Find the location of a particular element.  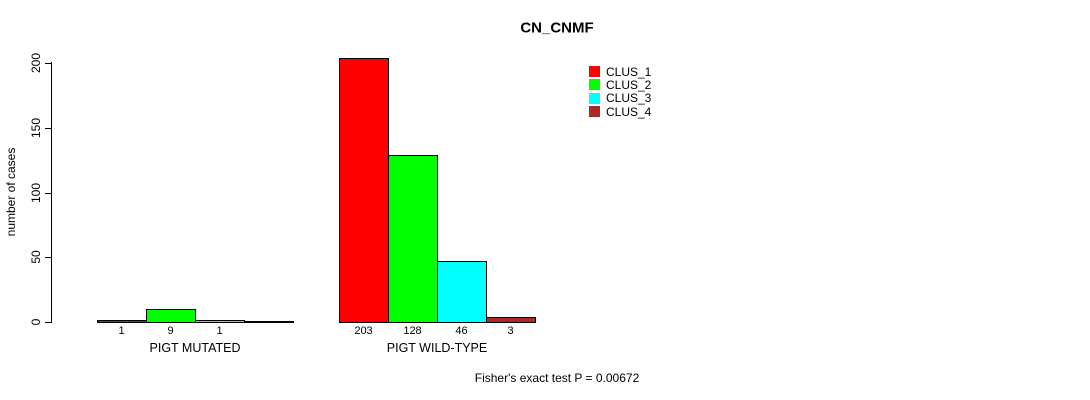

category-label-mutated: PIGT MUTATED is located at coordinates (195, 348).